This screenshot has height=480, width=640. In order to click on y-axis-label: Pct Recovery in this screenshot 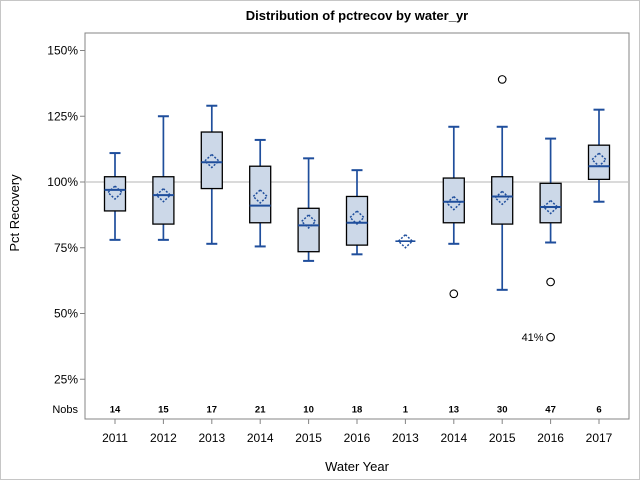, I will do `click(14, 213)`.